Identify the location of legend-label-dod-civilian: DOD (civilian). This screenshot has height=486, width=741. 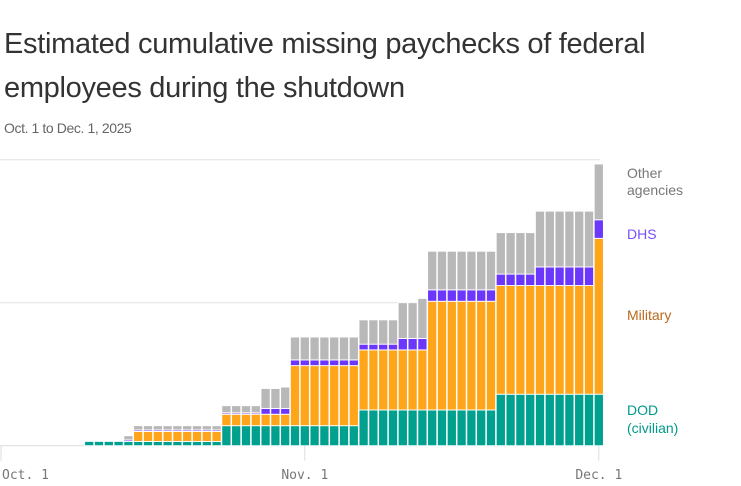
(652, 419).